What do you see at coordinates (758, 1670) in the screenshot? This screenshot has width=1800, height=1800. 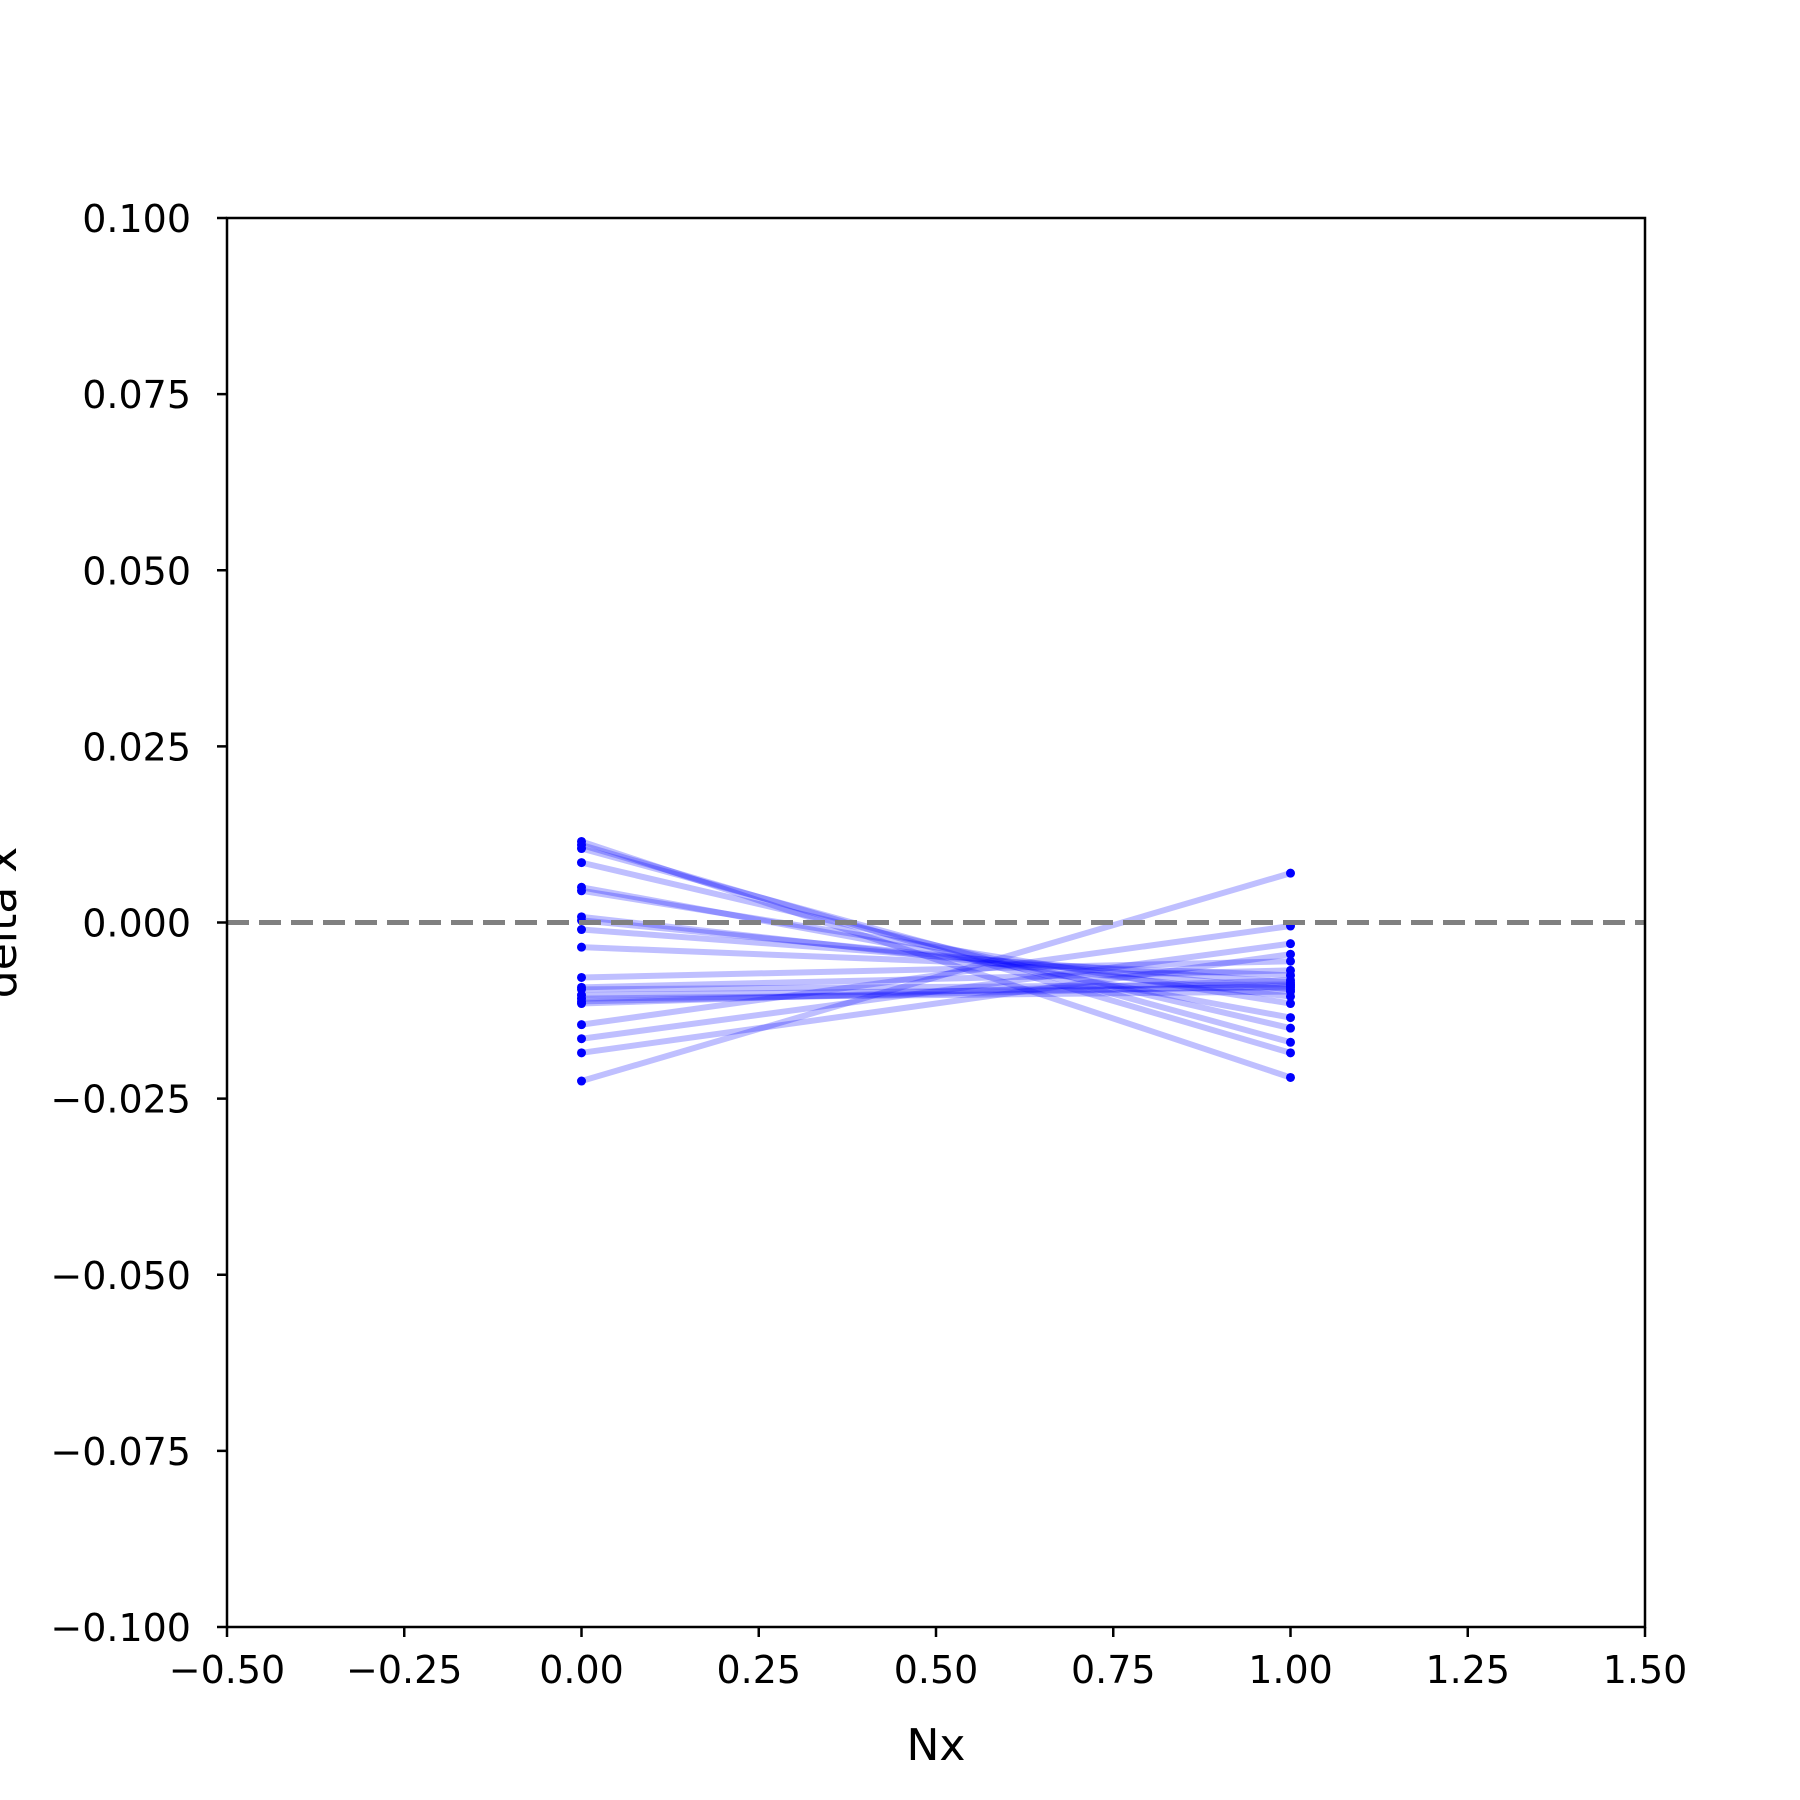 I see `x-tick-label: 0.25` at bounding box center [758, 1670].